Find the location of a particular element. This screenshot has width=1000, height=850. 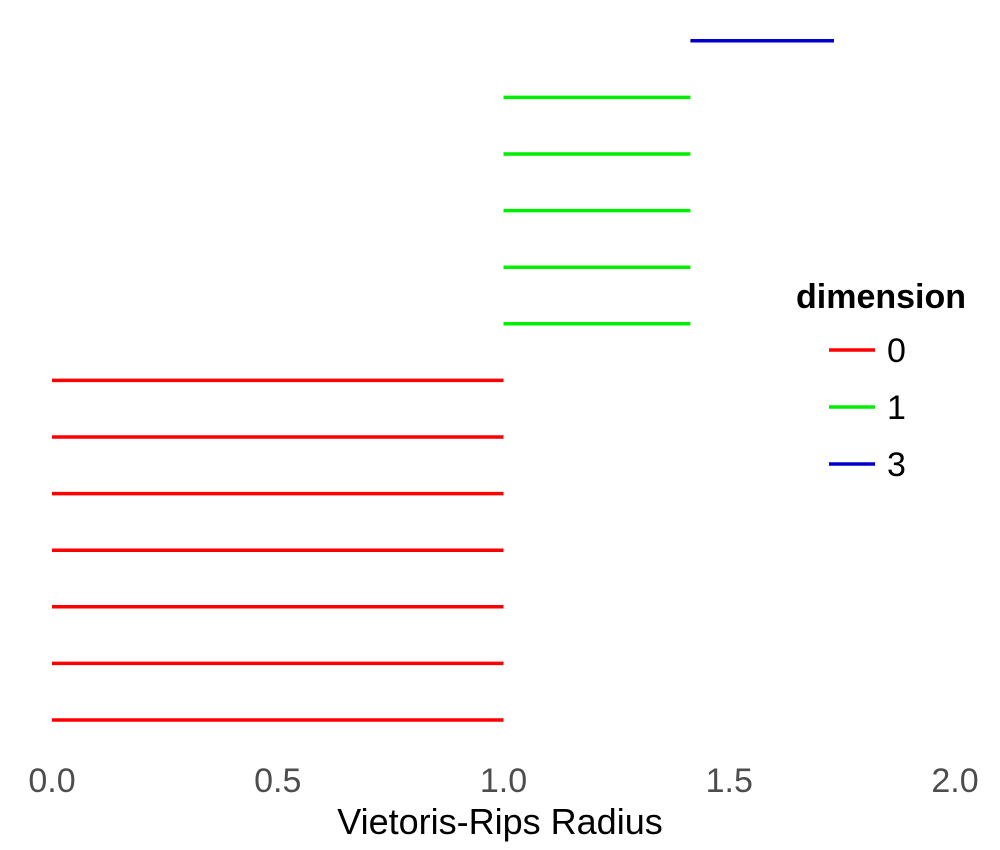

legend: dimension 0 1 3 is located at coordinates (881, 381).